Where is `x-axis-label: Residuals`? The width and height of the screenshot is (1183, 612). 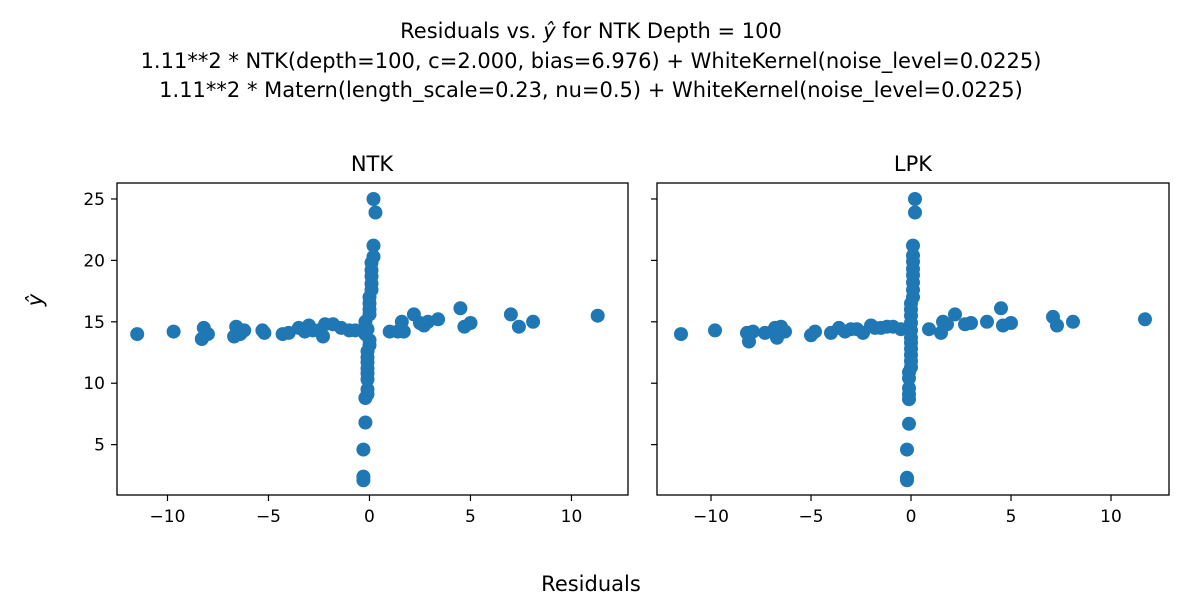 x-axis-label: Residuals is located at coordinates (591, 584).